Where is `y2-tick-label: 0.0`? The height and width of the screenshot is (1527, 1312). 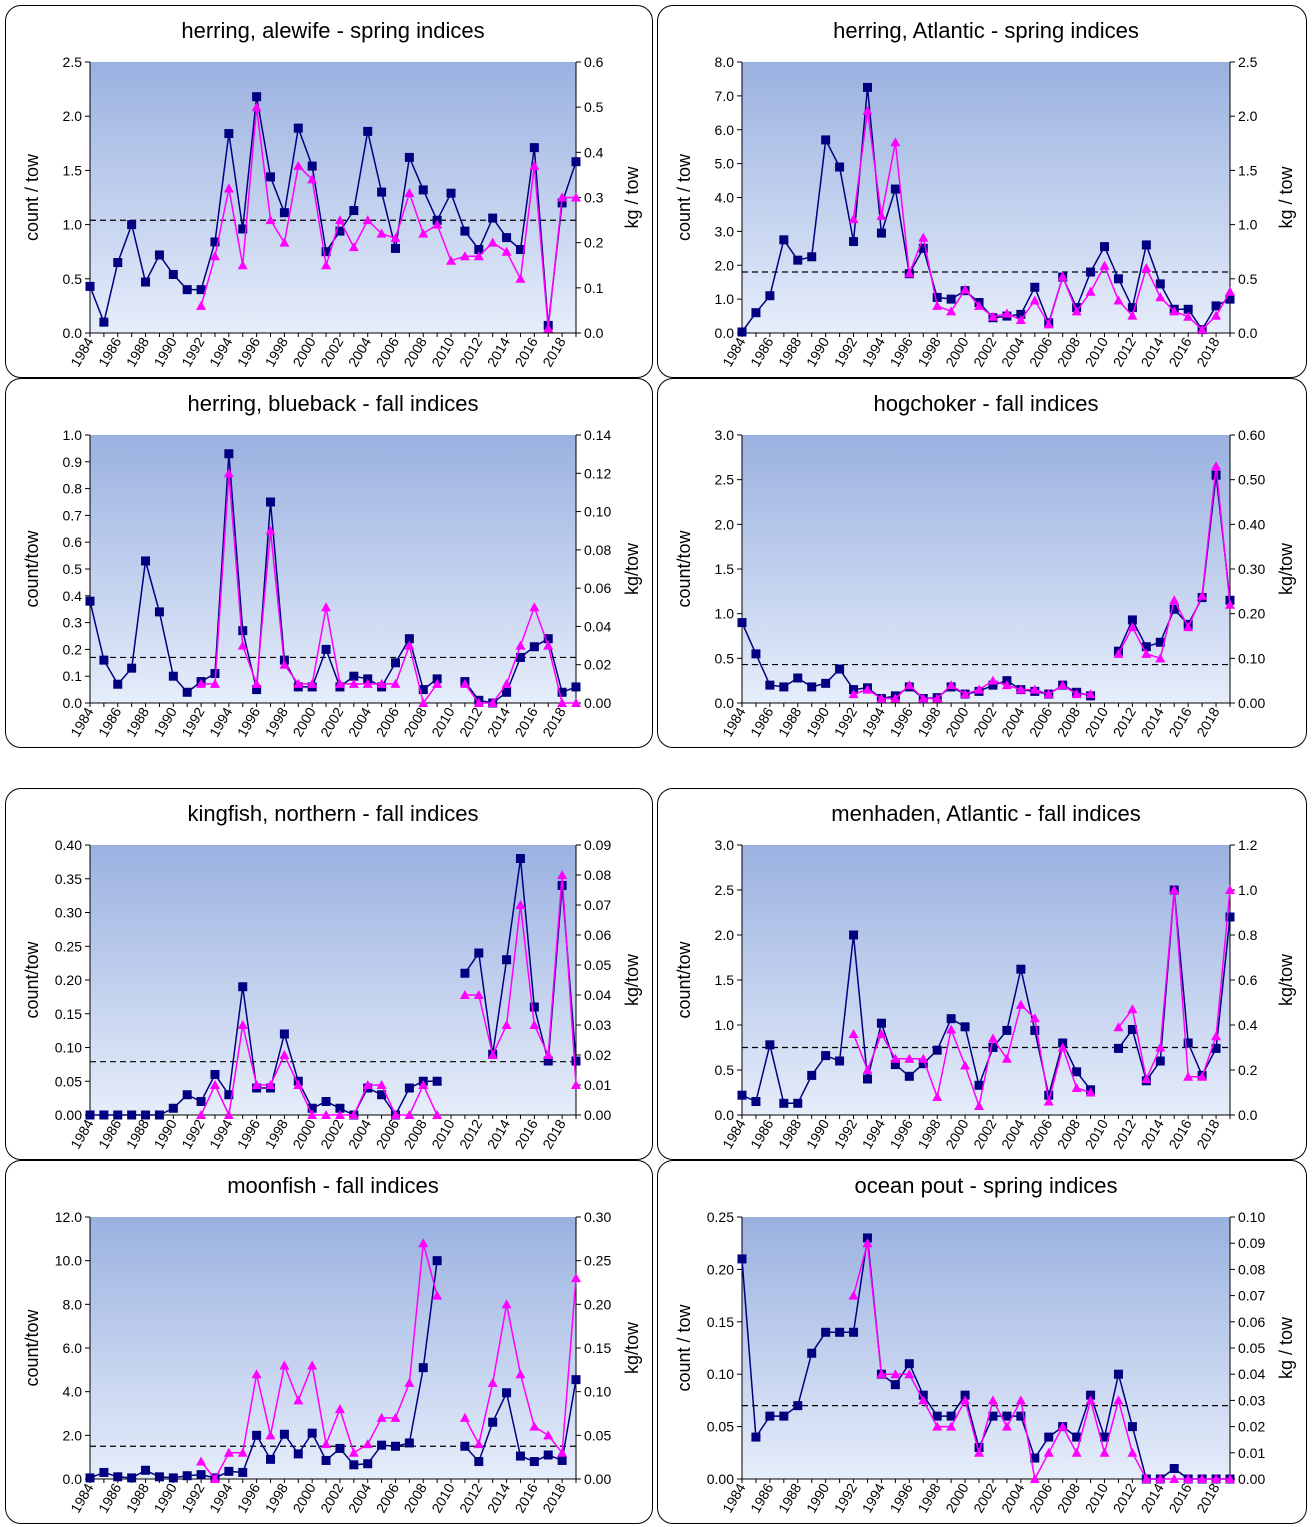 y2-tick-label: 0.0 is located at coordinates (1248, 333).